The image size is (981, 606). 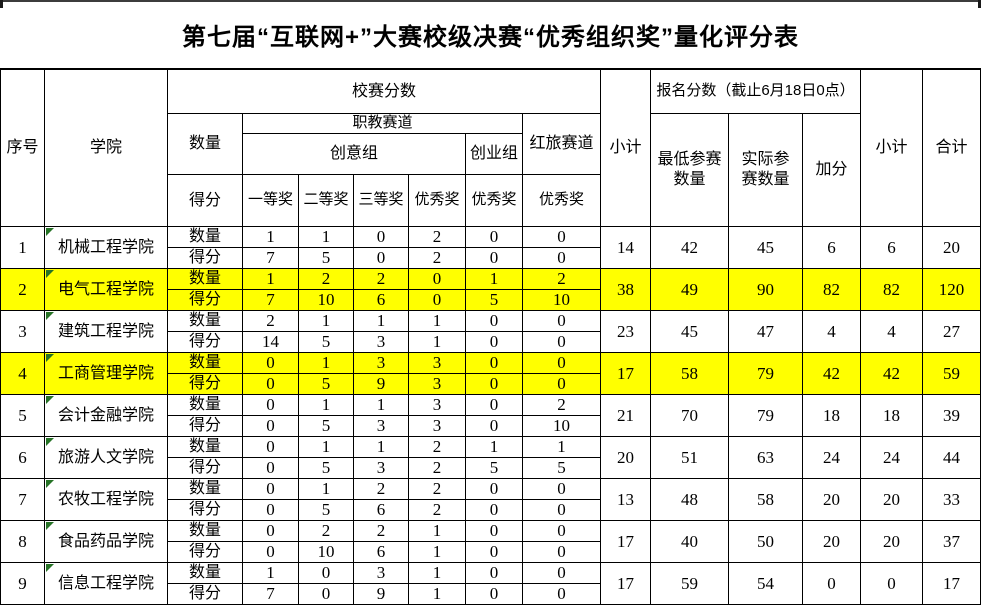 I want to click on college-name: 食品药品学院, so click(x=105, y=541).